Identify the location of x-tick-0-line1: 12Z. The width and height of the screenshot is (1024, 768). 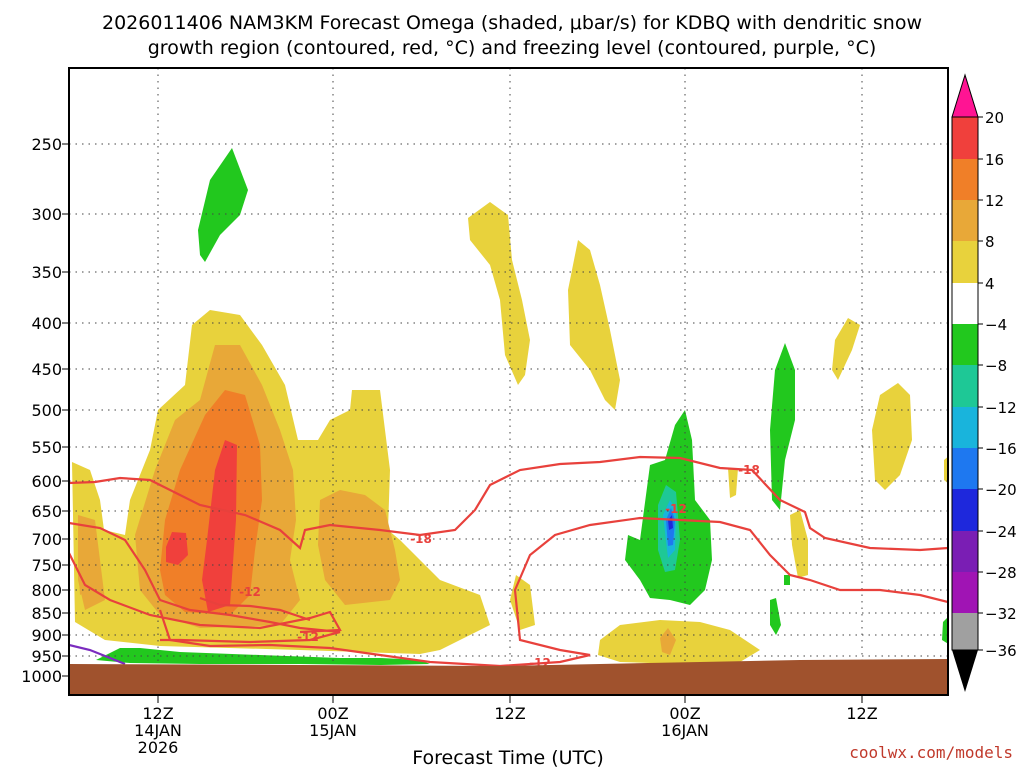
(157, 713).